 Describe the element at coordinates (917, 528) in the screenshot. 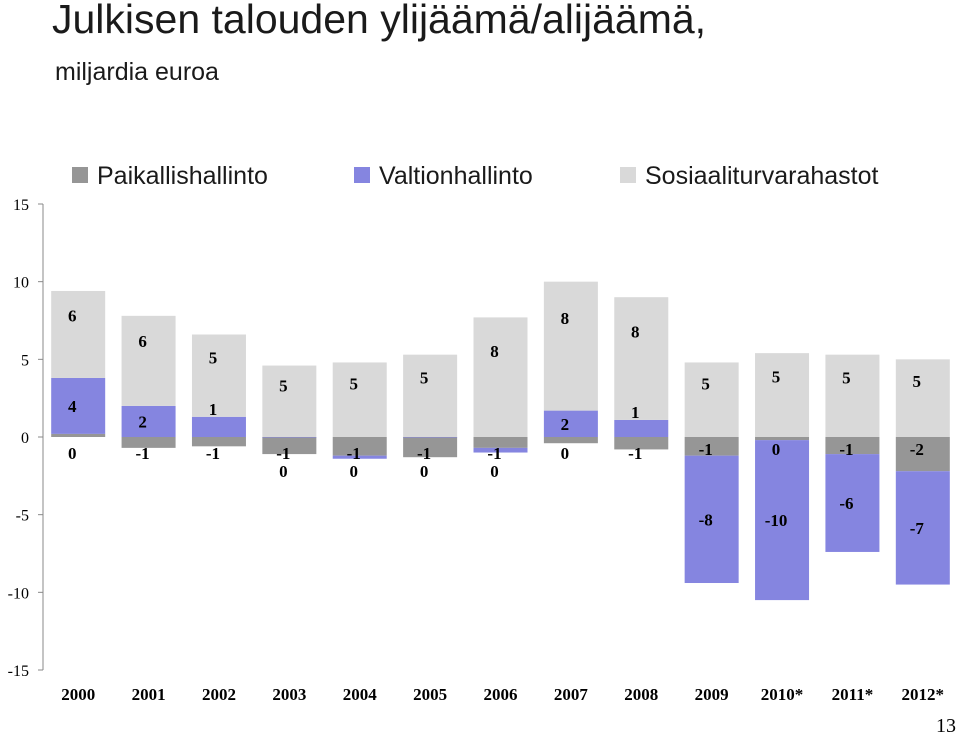

I see `data-label: -7` at that location.